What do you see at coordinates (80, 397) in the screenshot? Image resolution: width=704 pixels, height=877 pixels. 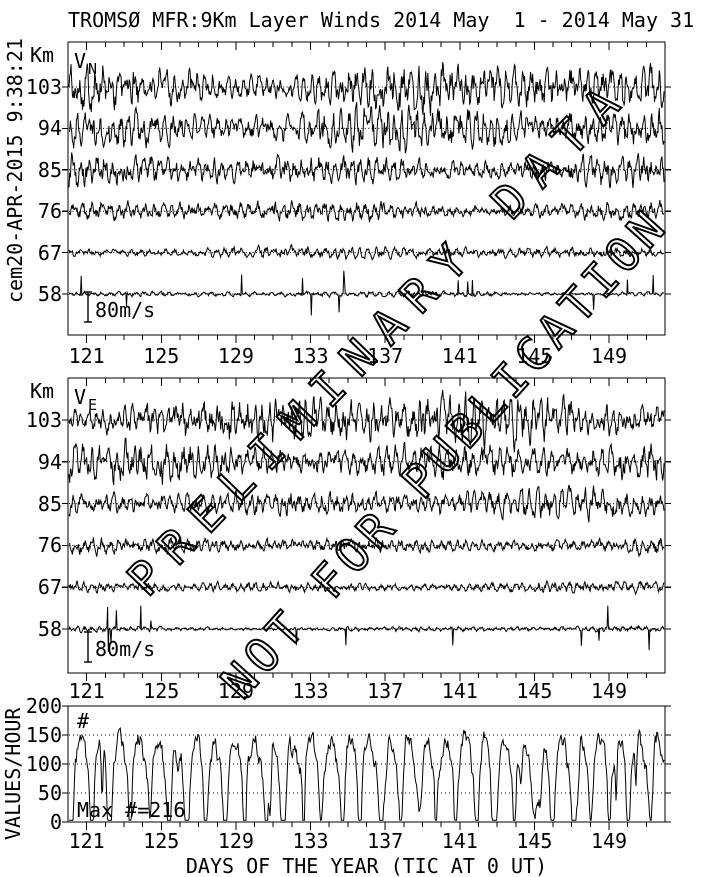 I see `panel-label-ve: V` at bounding box center [80, 397].